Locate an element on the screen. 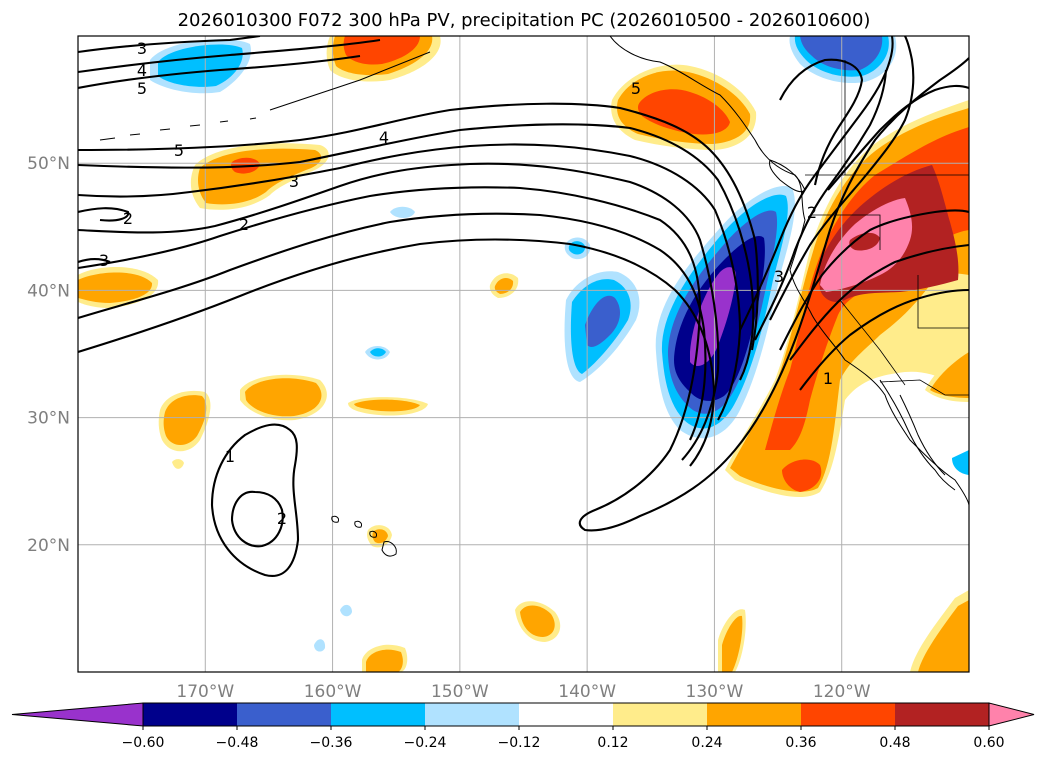 The height and width of the screenshot is (765, 1047). pos-anomaly-south-d-mid is located at coordinates (943, 636).